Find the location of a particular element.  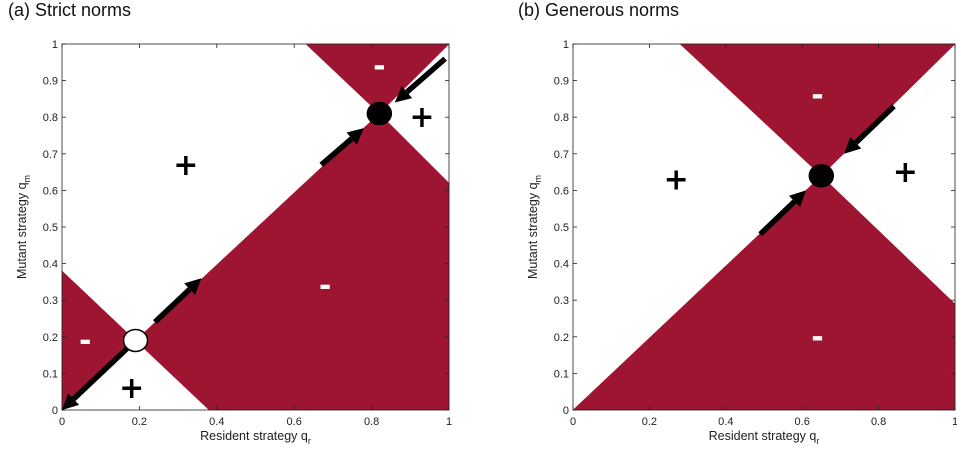

panel-a-title: (a) Strict norms is located at coordinates (70, 10).